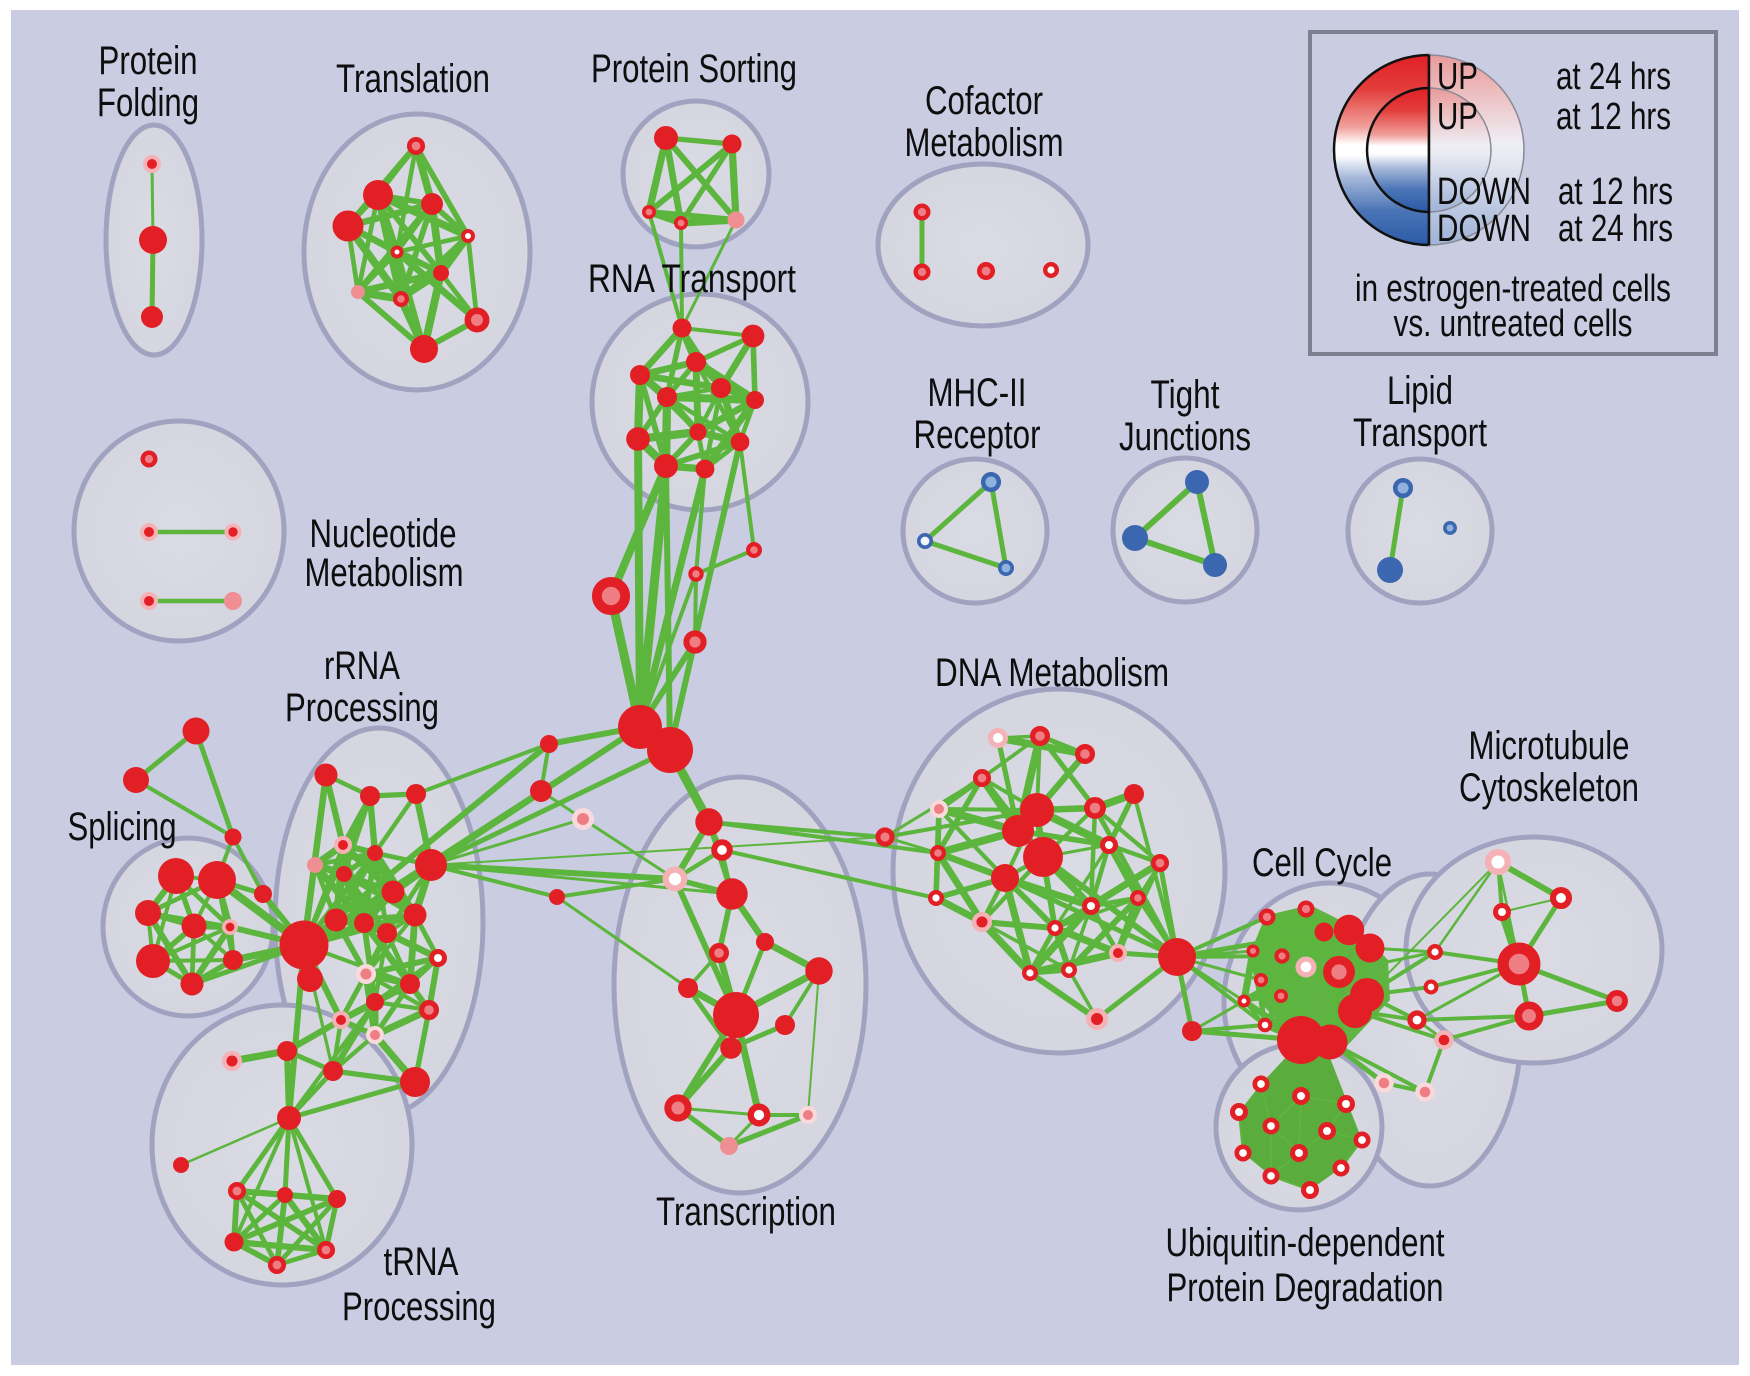  What do you see at coordinates (1513, 324) in the screenshot?
I see `svg-text: vs. untreated cells` at bounding box center [1513, 324].